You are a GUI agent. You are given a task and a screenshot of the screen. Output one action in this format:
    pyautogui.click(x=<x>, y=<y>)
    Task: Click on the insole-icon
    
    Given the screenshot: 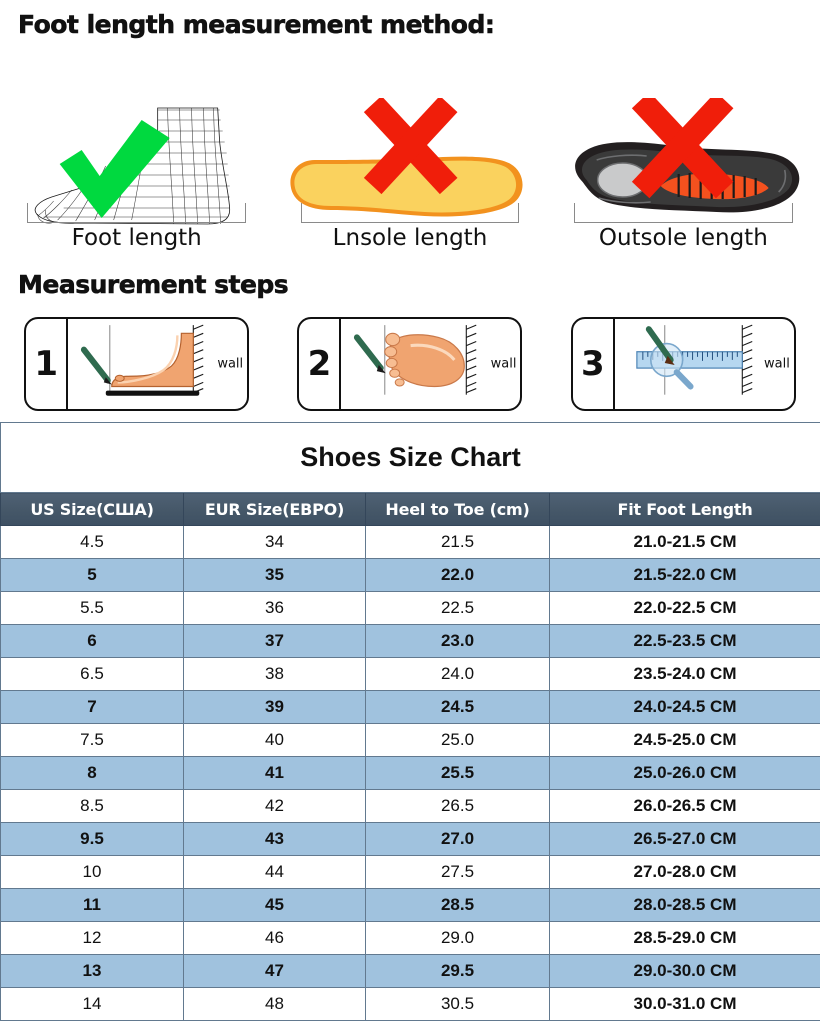 What is the action you would take?
    pyautogui.click(x=406, y=156)
    